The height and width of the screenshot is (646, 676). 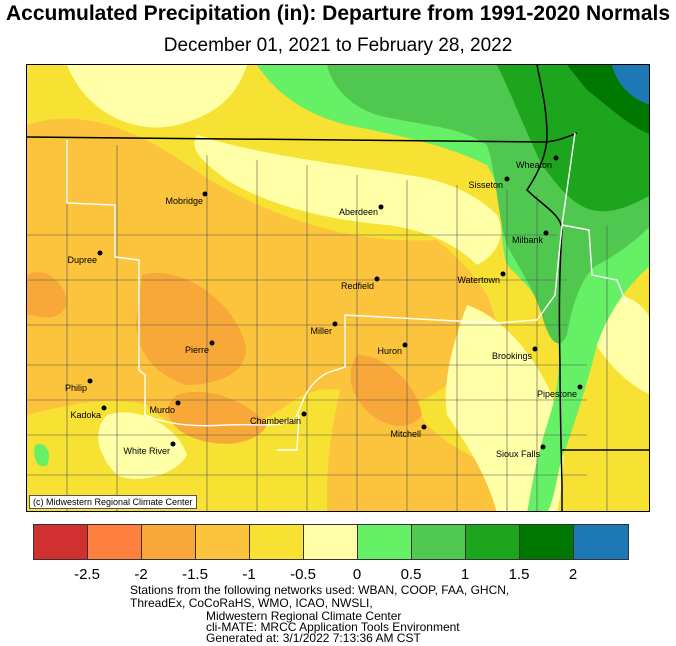 What do you see at coordinates (217, 417) in the screenshot?
I see `zone-minus15-murdo` at bounding box center [217, 417].